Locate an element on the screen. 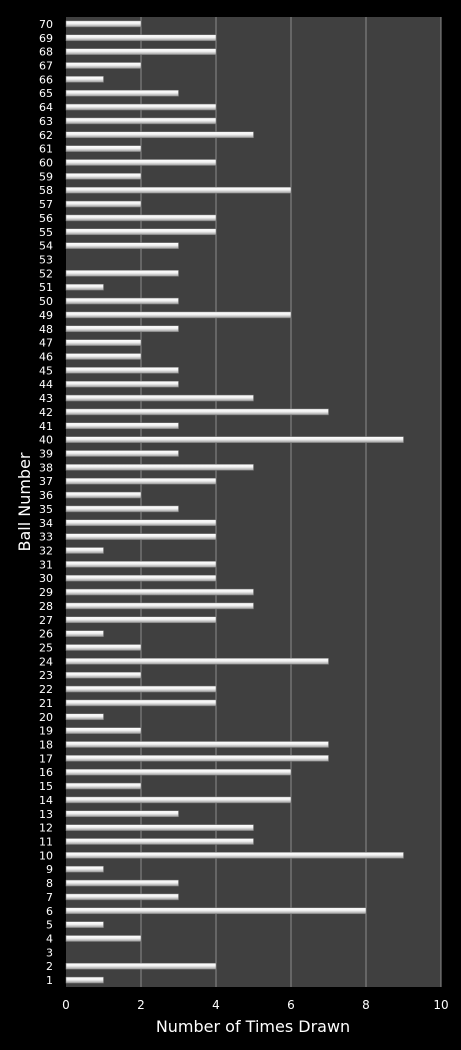  y-tick-label: 37 is located at coordinates (46, 481).